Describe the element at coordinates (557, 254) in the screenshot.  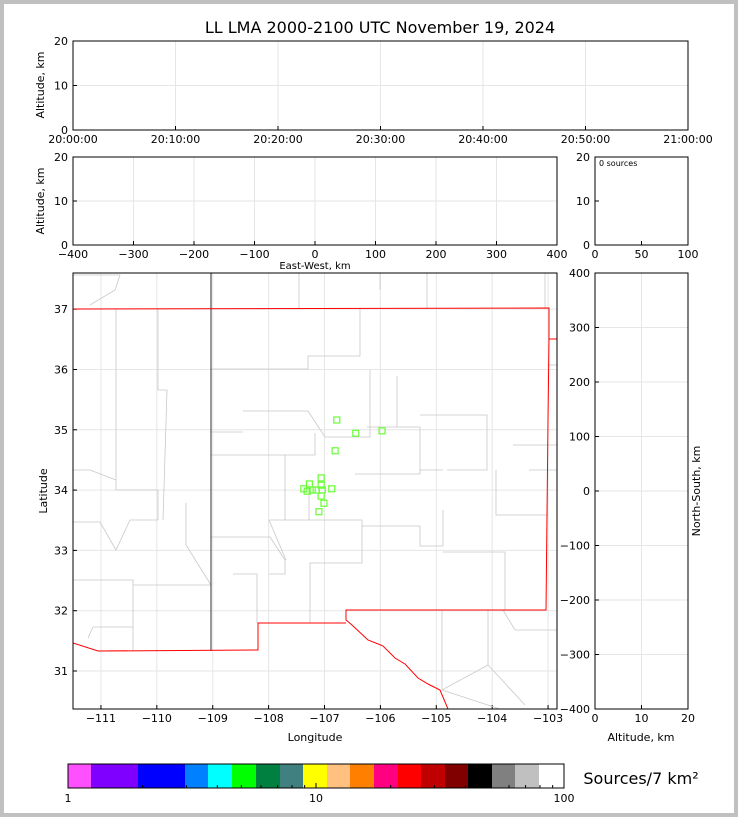
I see `x-tick-label: 400` at that location.